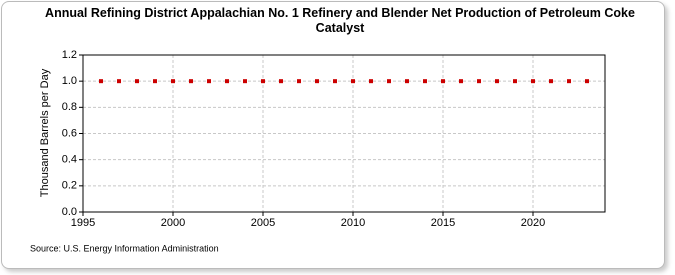  I want to click on y-tick-label: 1.0, so click(69, 81).